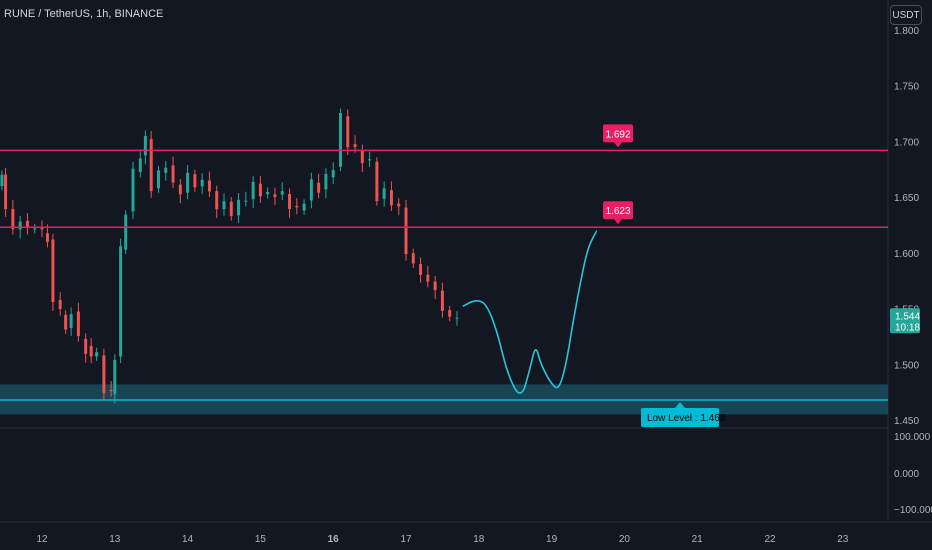 The image size is (932, 550). What do you see at coordinates (906, 474) in the screenshot?
I see `indicator-tick-label: 0.000` at bounding box center [906, 474].